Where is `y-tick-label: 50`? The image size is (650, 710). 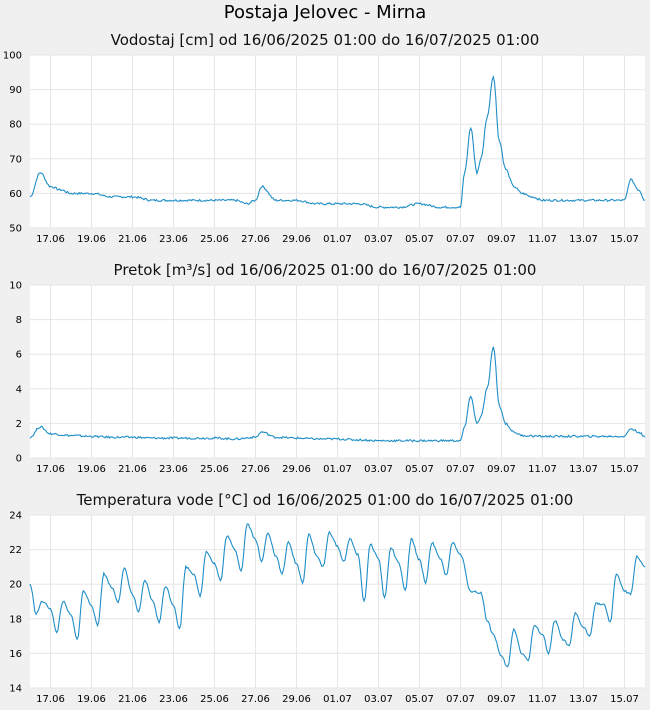
y-tick-label: 50 is located at coordinates (15, 229).